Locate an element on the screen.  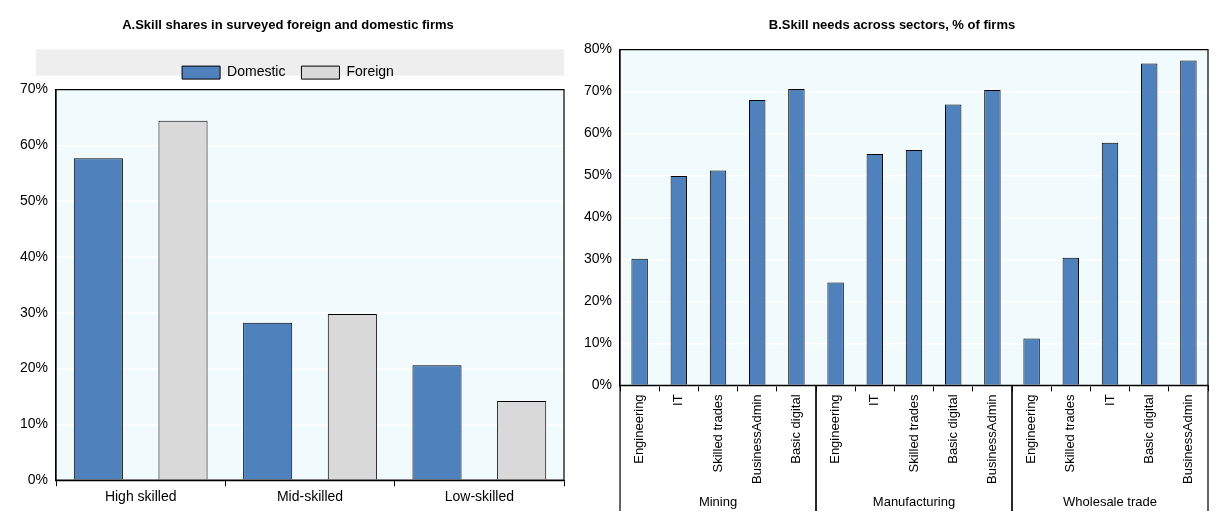
x-tick-label: Low-skilled is located at coordinates (479, 496).